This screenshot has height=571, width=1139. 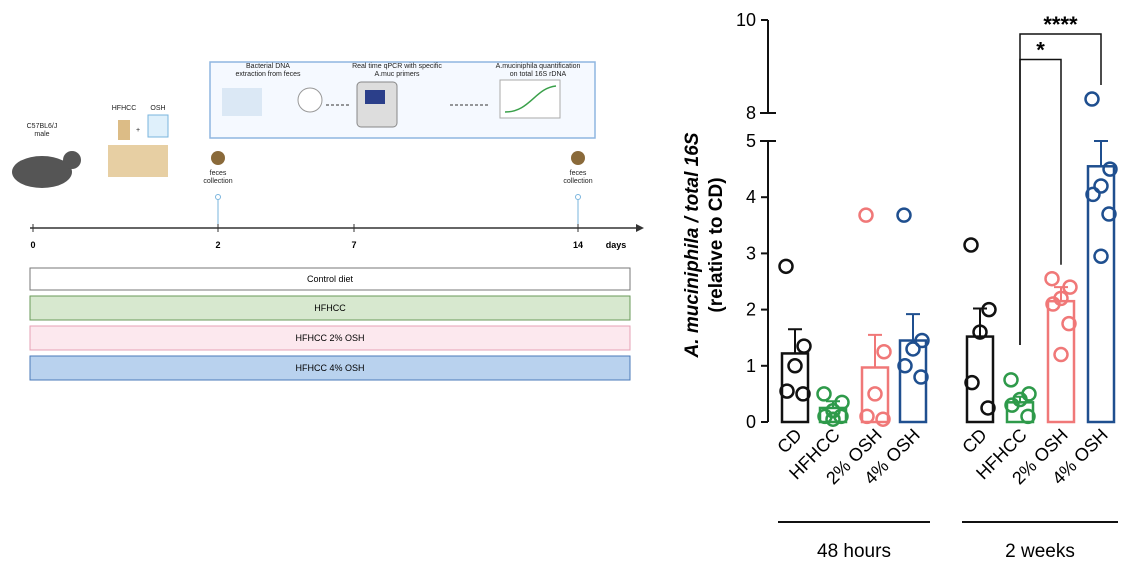 What do you see at coordinates (398, 212) in the screenshot?
I see `collection-line` at bounding box center [398, 212].